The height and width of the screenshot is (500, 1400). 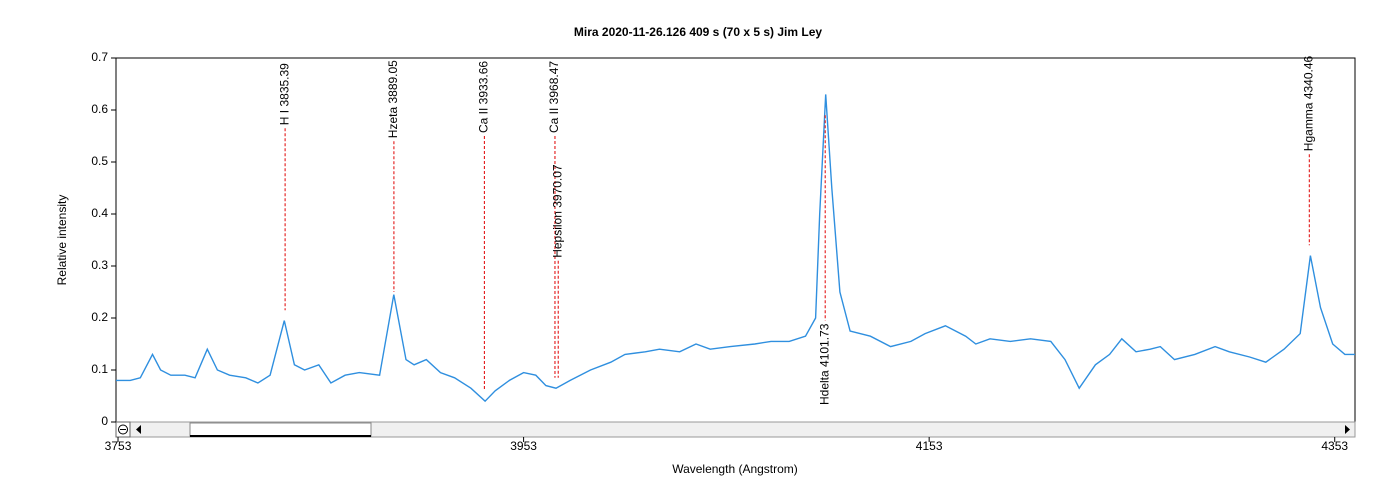 What do you see at coordinates (735, 469) in the screenshot?
I see `x-axis-label: Wavelength (Angstrom)` at bounding box center [735, 469].